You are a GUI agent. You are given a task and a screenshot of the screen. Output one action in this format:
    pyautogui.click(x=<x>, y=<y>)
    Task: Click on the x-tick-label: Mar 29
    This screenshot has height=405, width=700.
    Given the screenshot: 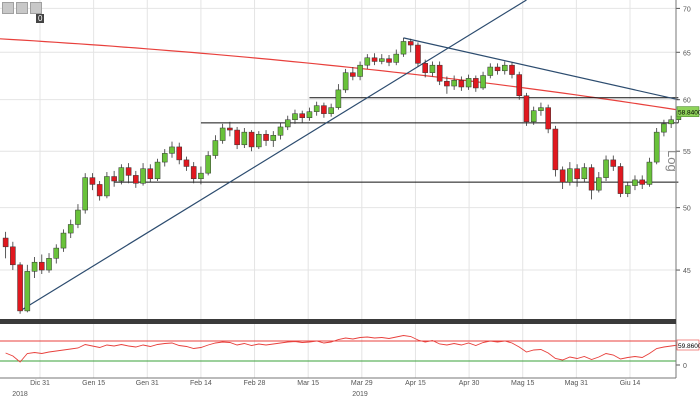 What is the action you would take?
    pyautogui.click(x=362, y=383)
    